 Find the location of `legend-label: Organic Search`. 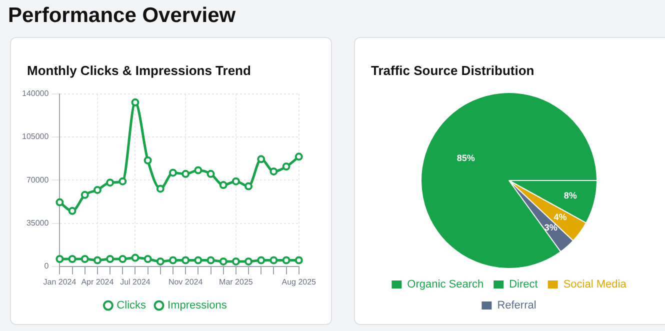

legend-label: Organic Search is located at coordinates (445, 284).